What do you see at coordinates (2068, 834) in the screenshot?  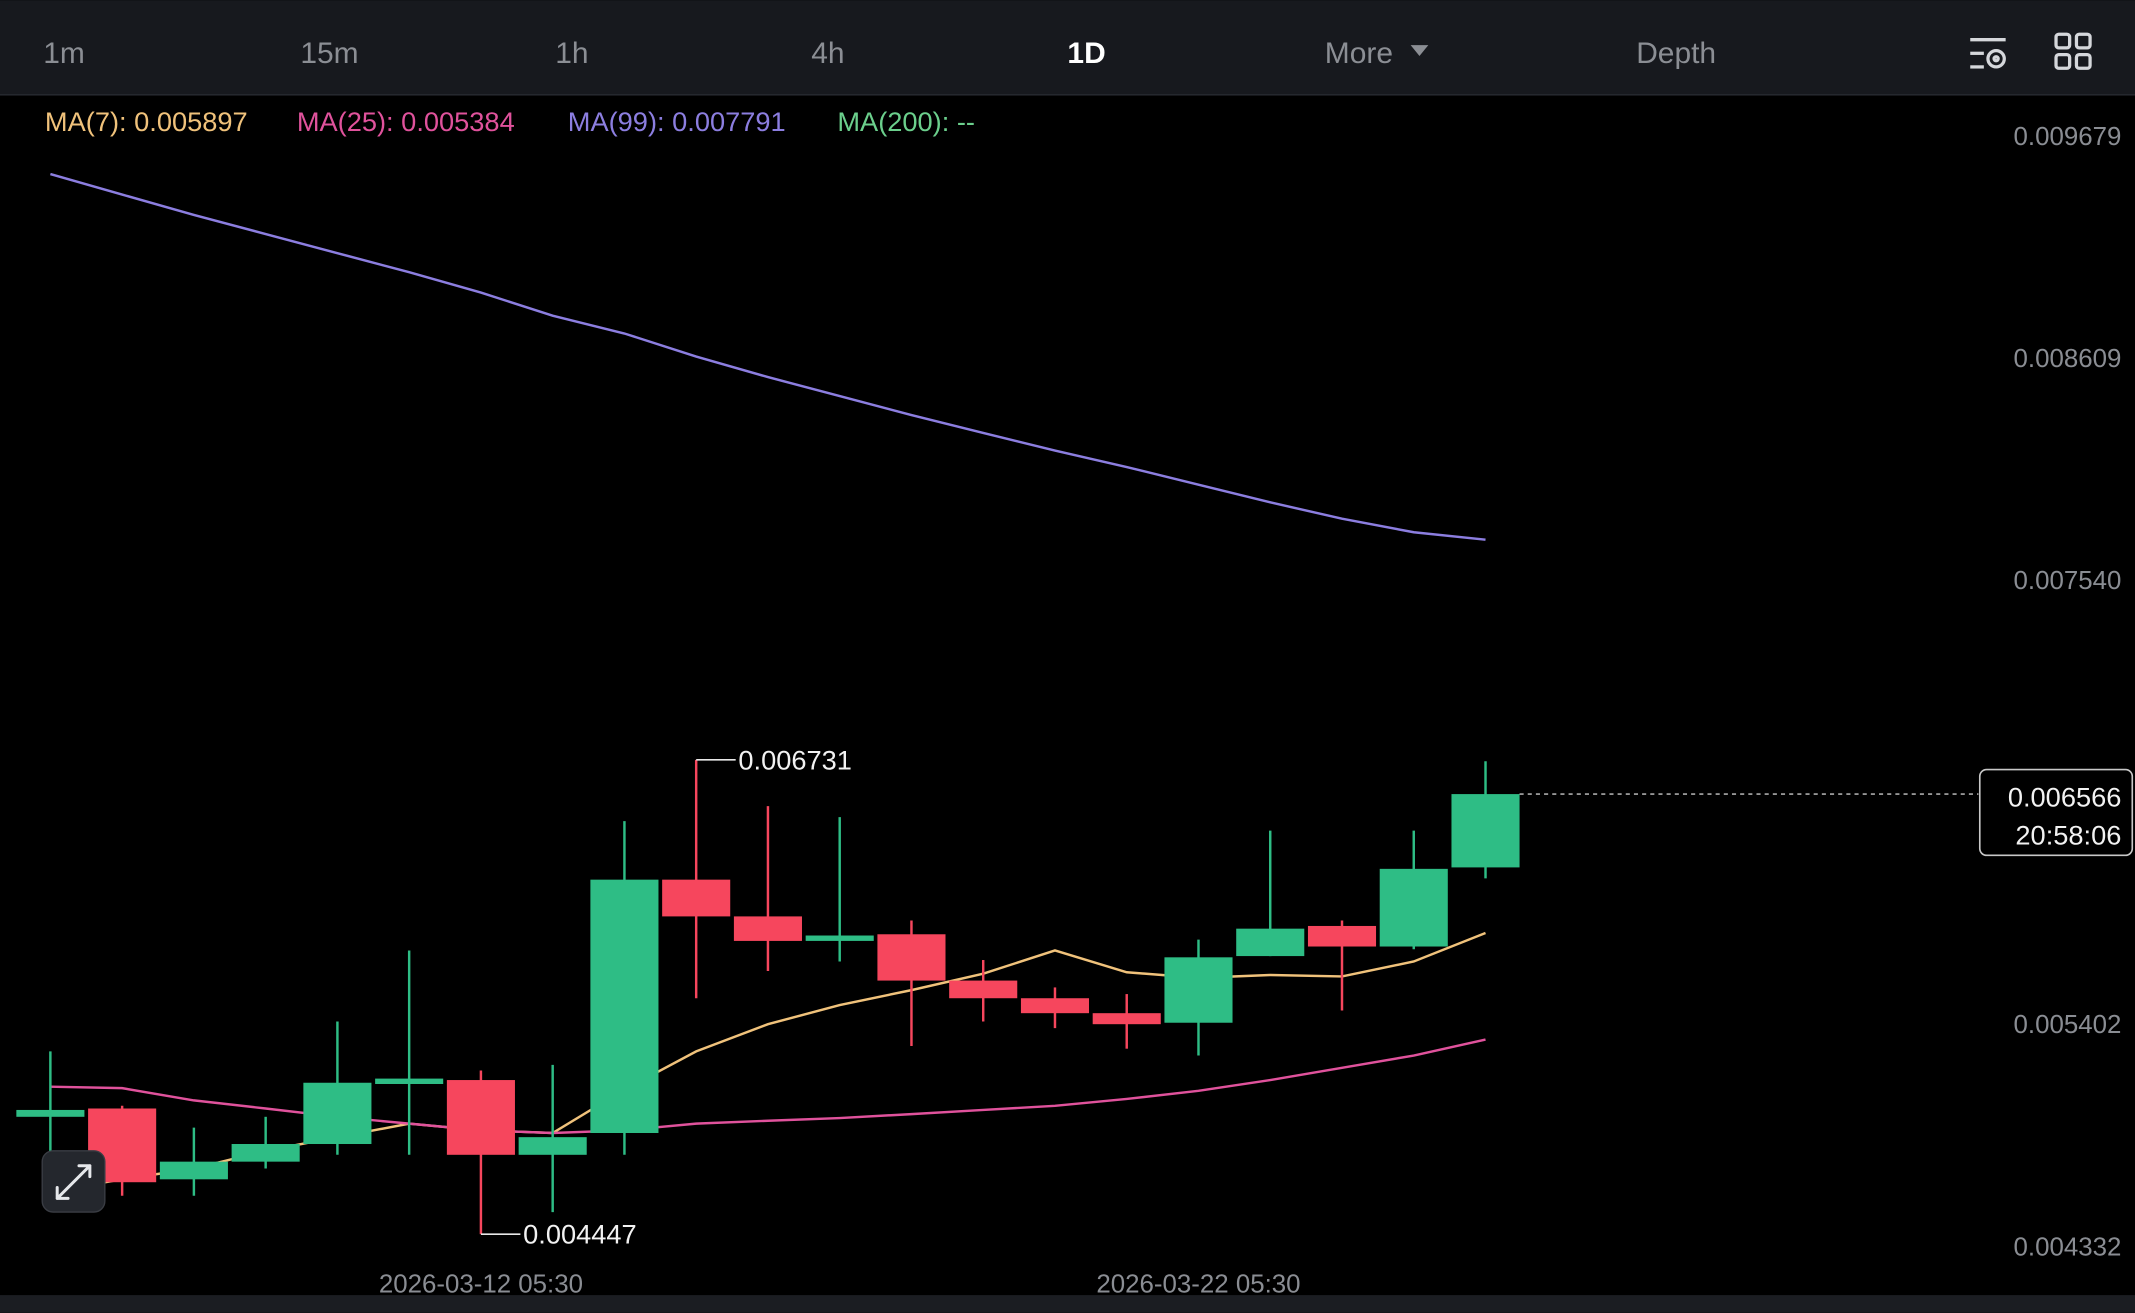 I see `countdown-label: 20:58:06` at bounding box center [2068, 834].